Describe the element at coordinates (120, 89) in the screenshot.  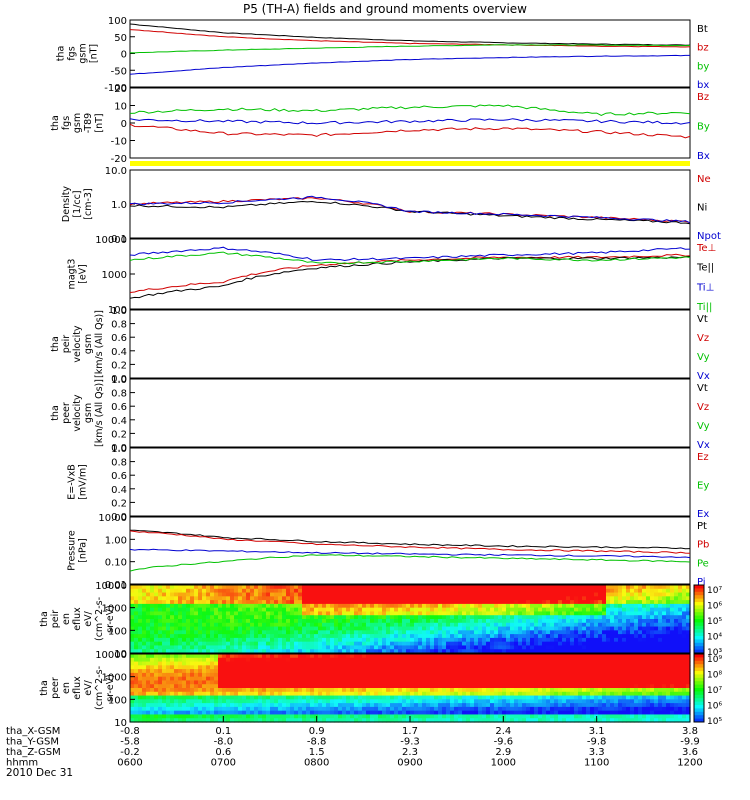
I see `y-tick-label: 20` at that location.